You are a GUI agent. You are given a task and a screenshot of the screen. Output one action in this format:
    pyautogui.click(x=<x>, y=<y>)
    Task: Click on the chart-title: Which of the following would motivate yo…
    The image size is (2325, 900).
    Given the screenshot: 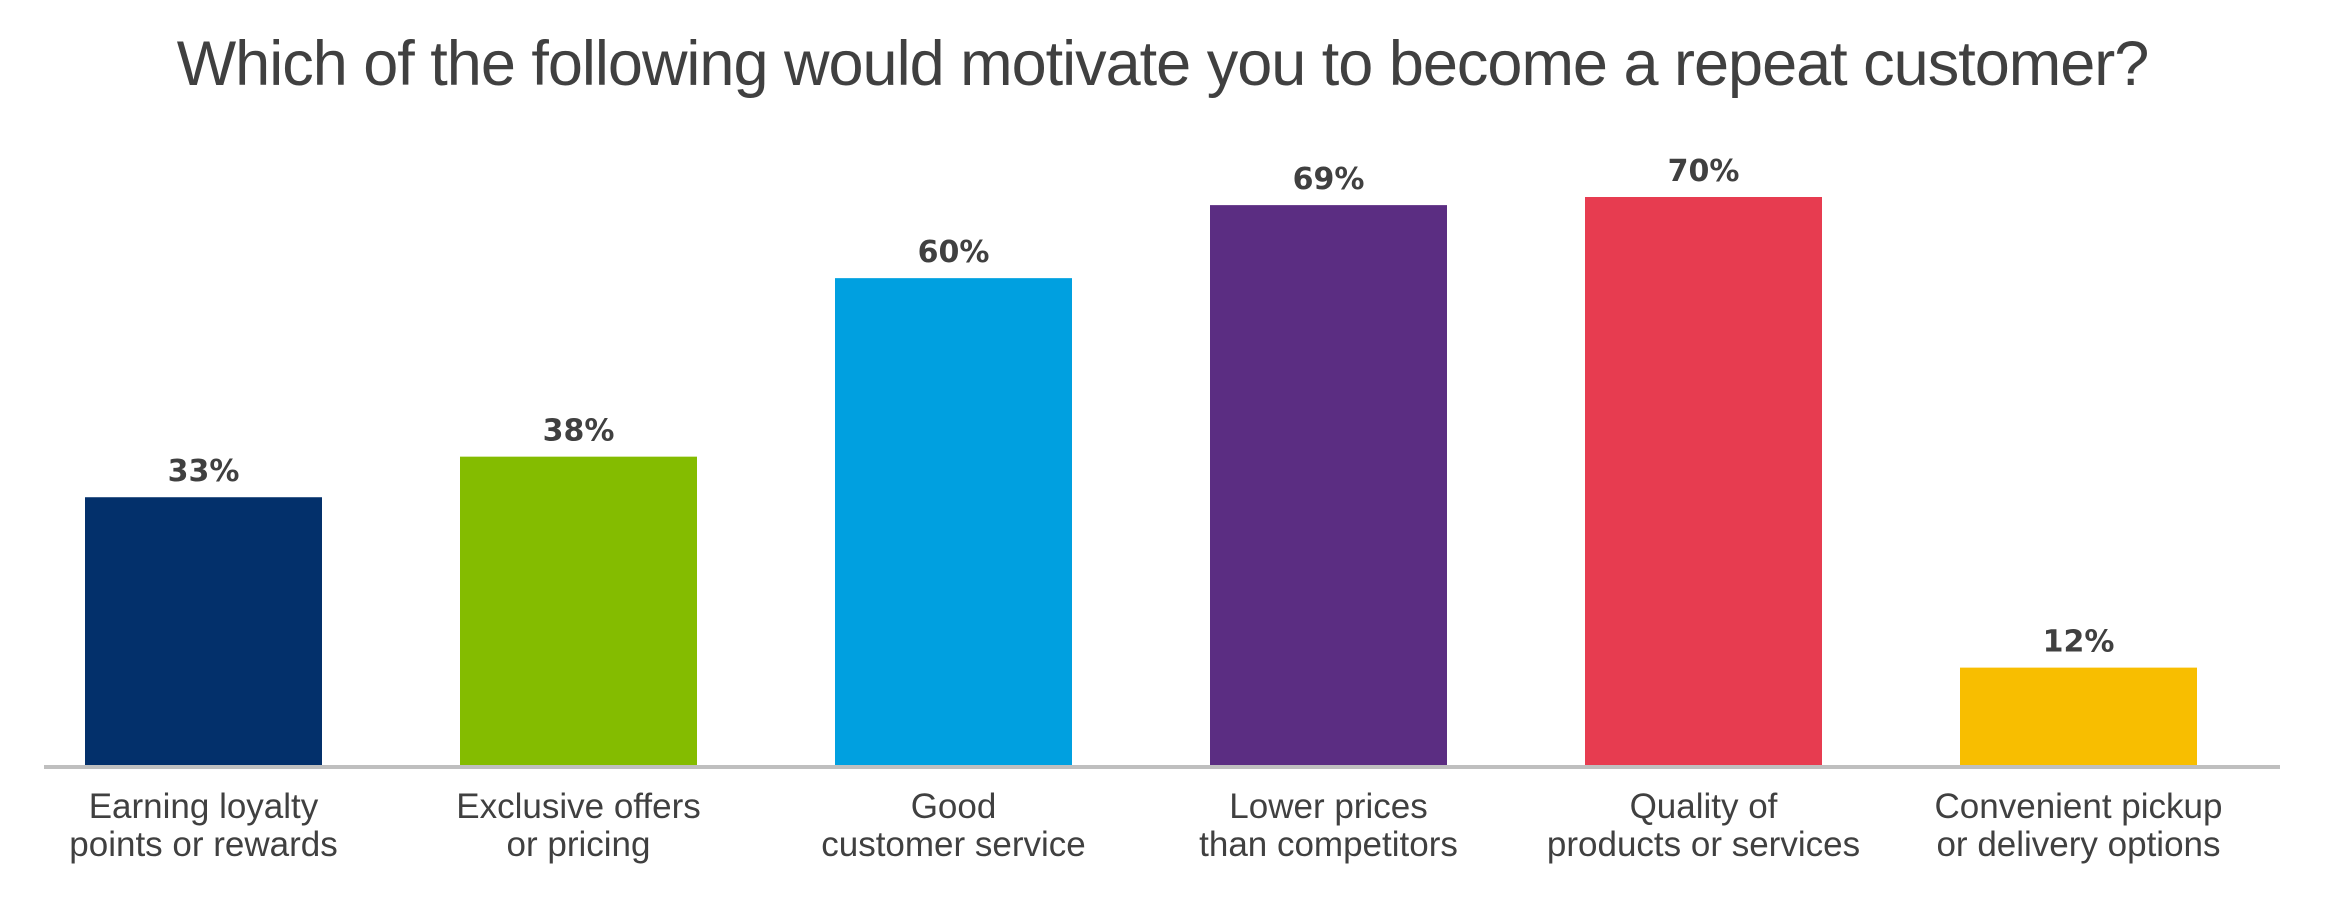 What is the action you would take?
    pyautogui.click(x=1163, y=64)
    